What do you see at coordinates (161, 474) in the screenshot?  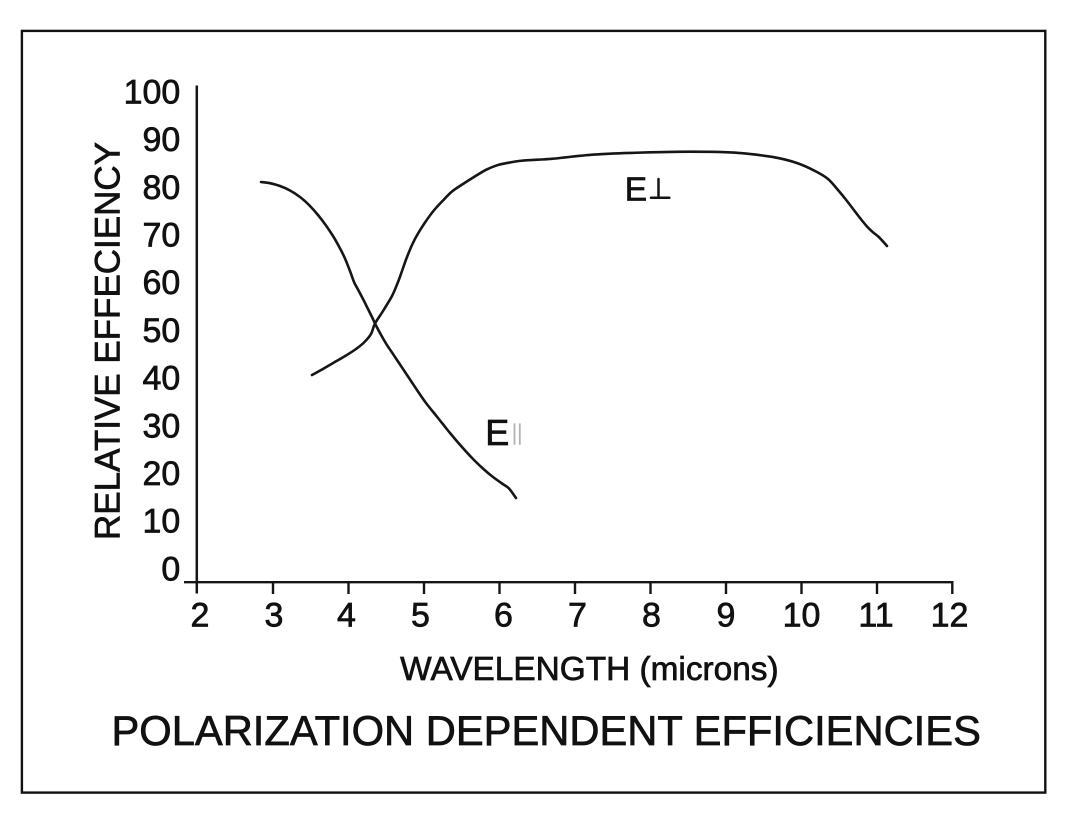 I see `svg-text: 20` at bounding box center [161, 474].